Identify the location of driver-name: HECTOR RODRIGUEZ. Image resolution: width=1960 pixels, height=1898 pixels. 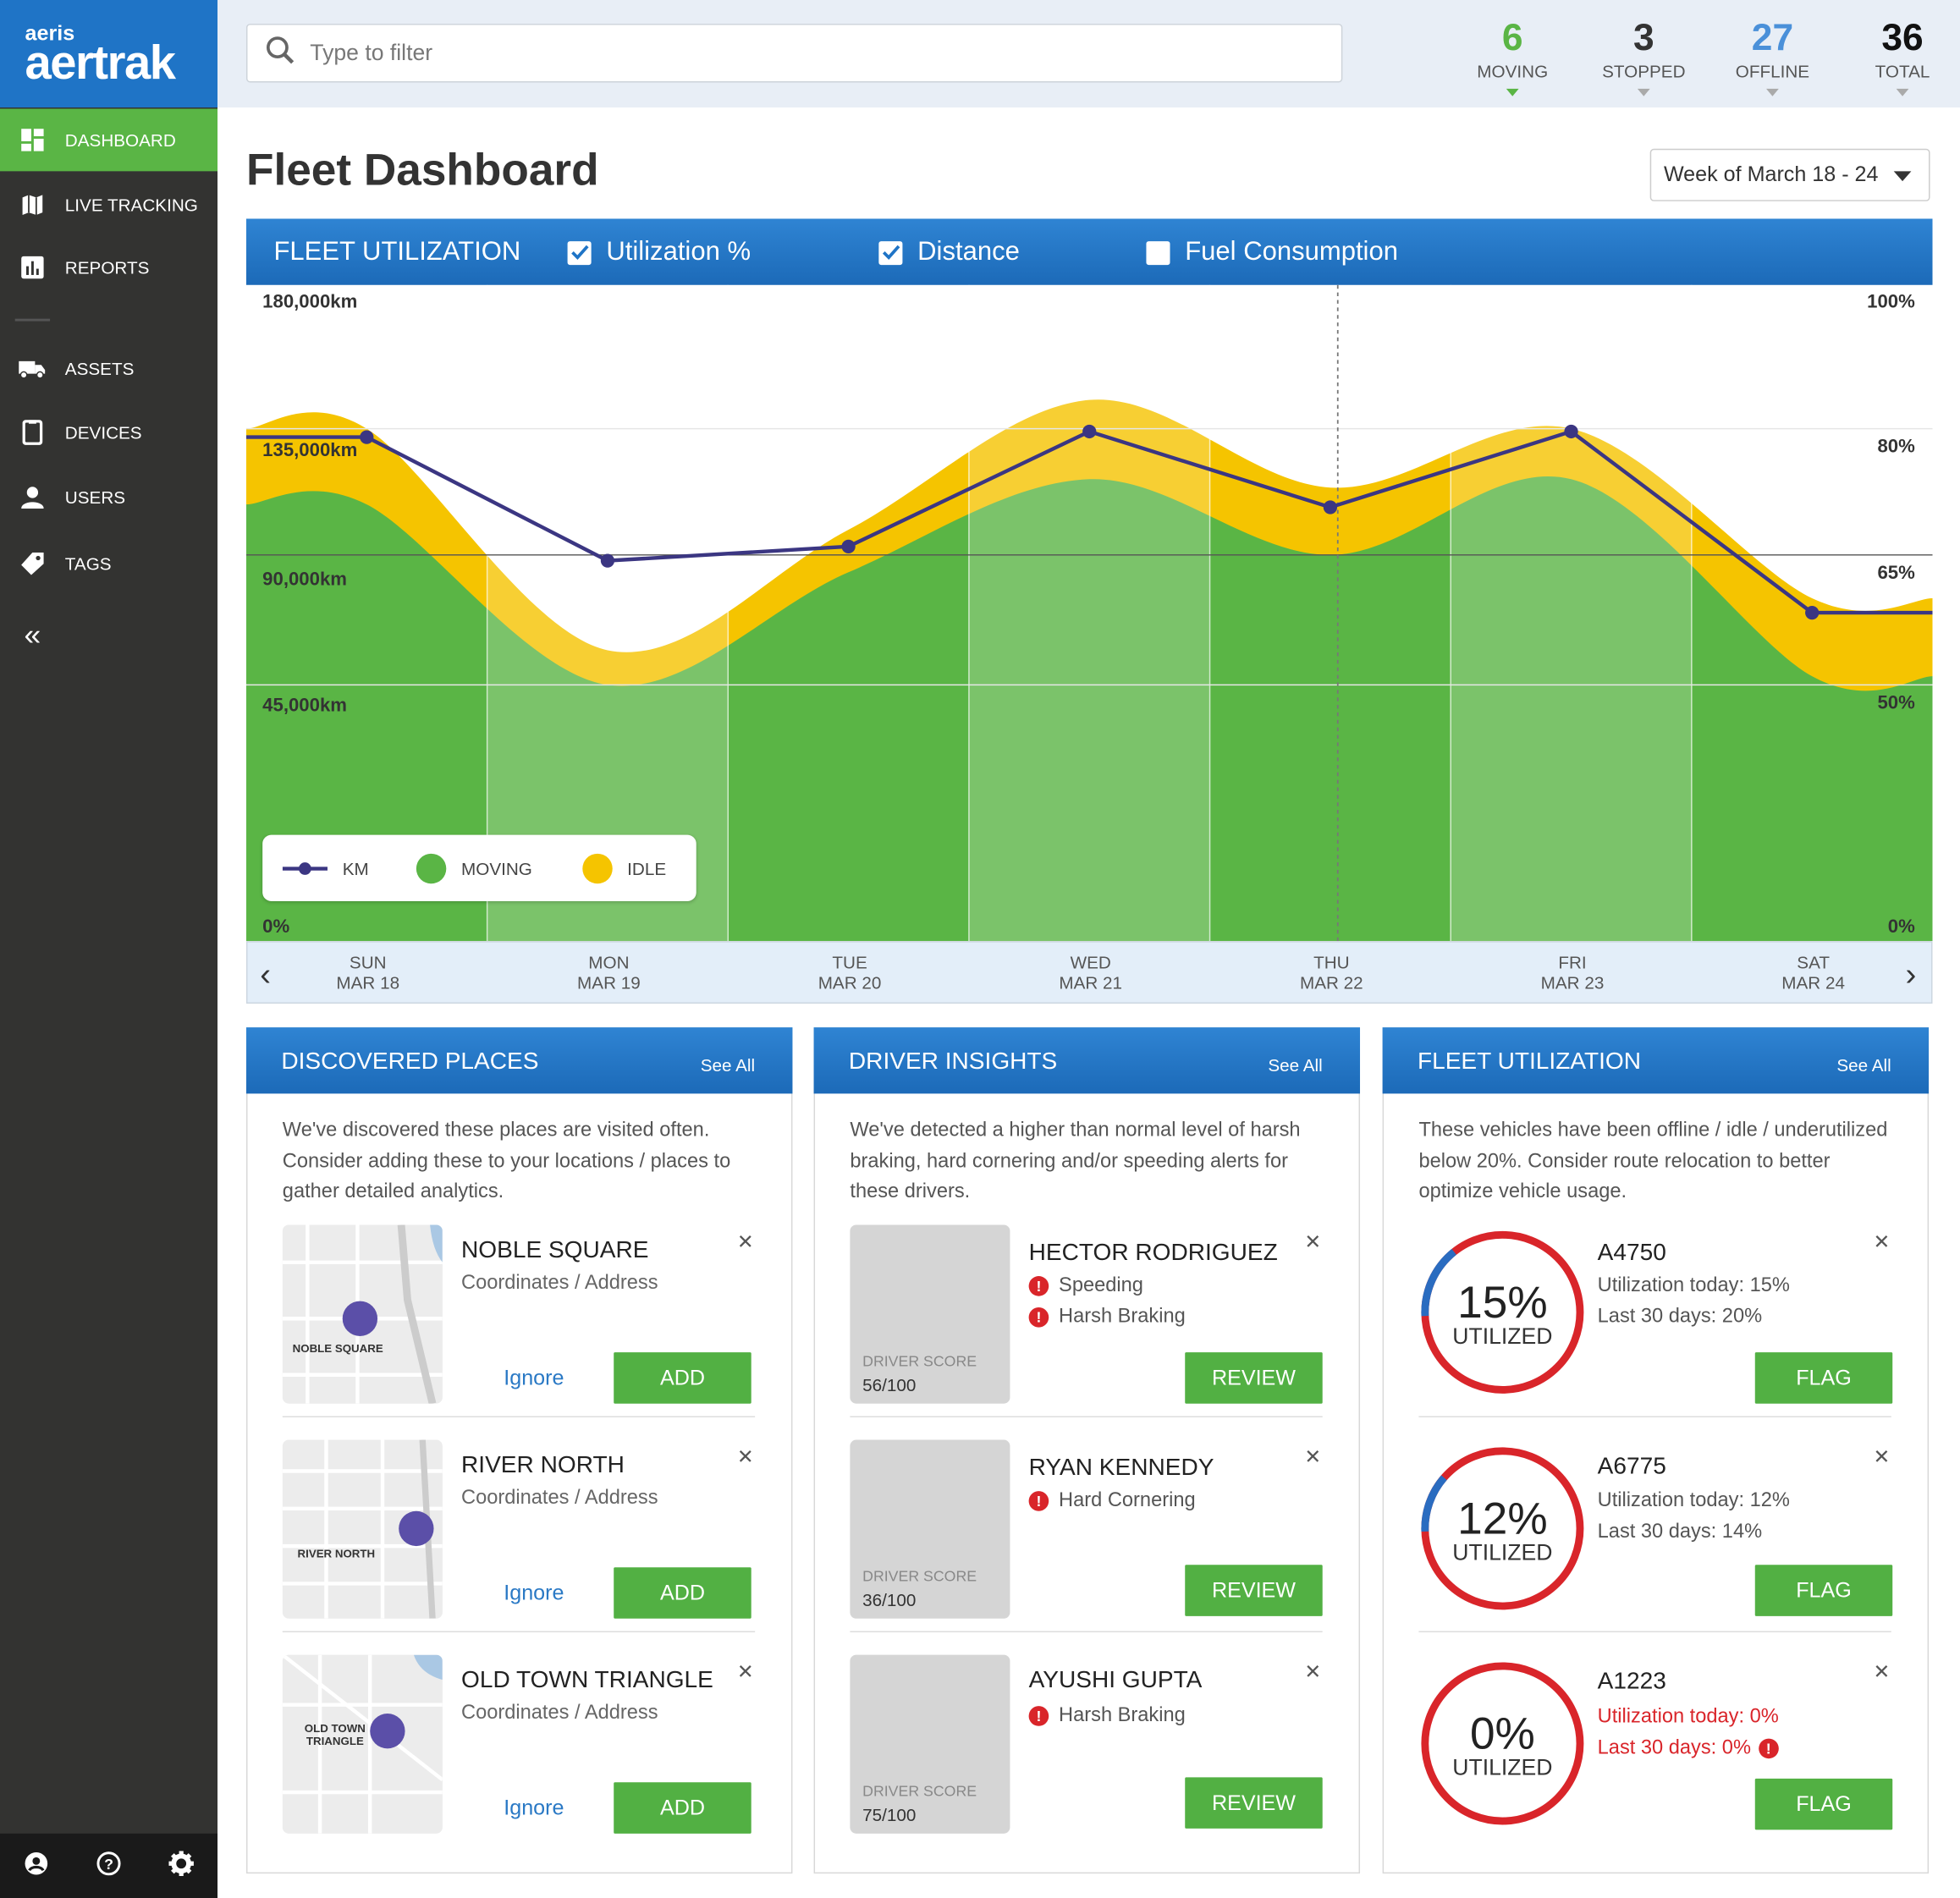
(1153, 1253).